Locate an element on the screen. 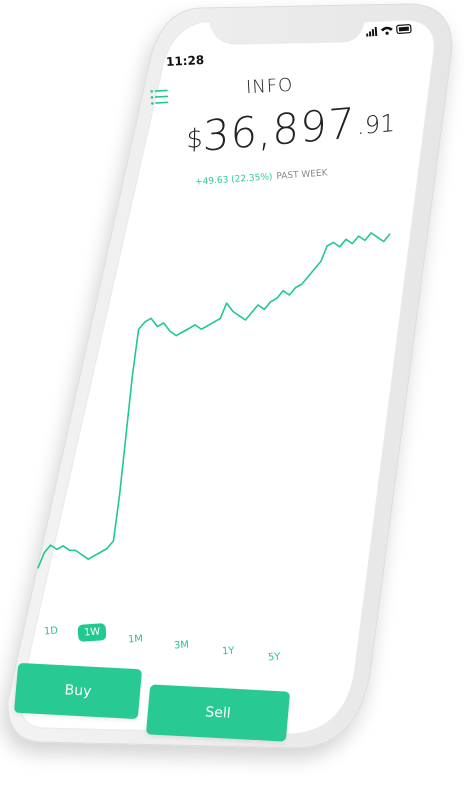 This screenshot has width=464, height=786. price-currency: $ is located at coordinates (195, 139).